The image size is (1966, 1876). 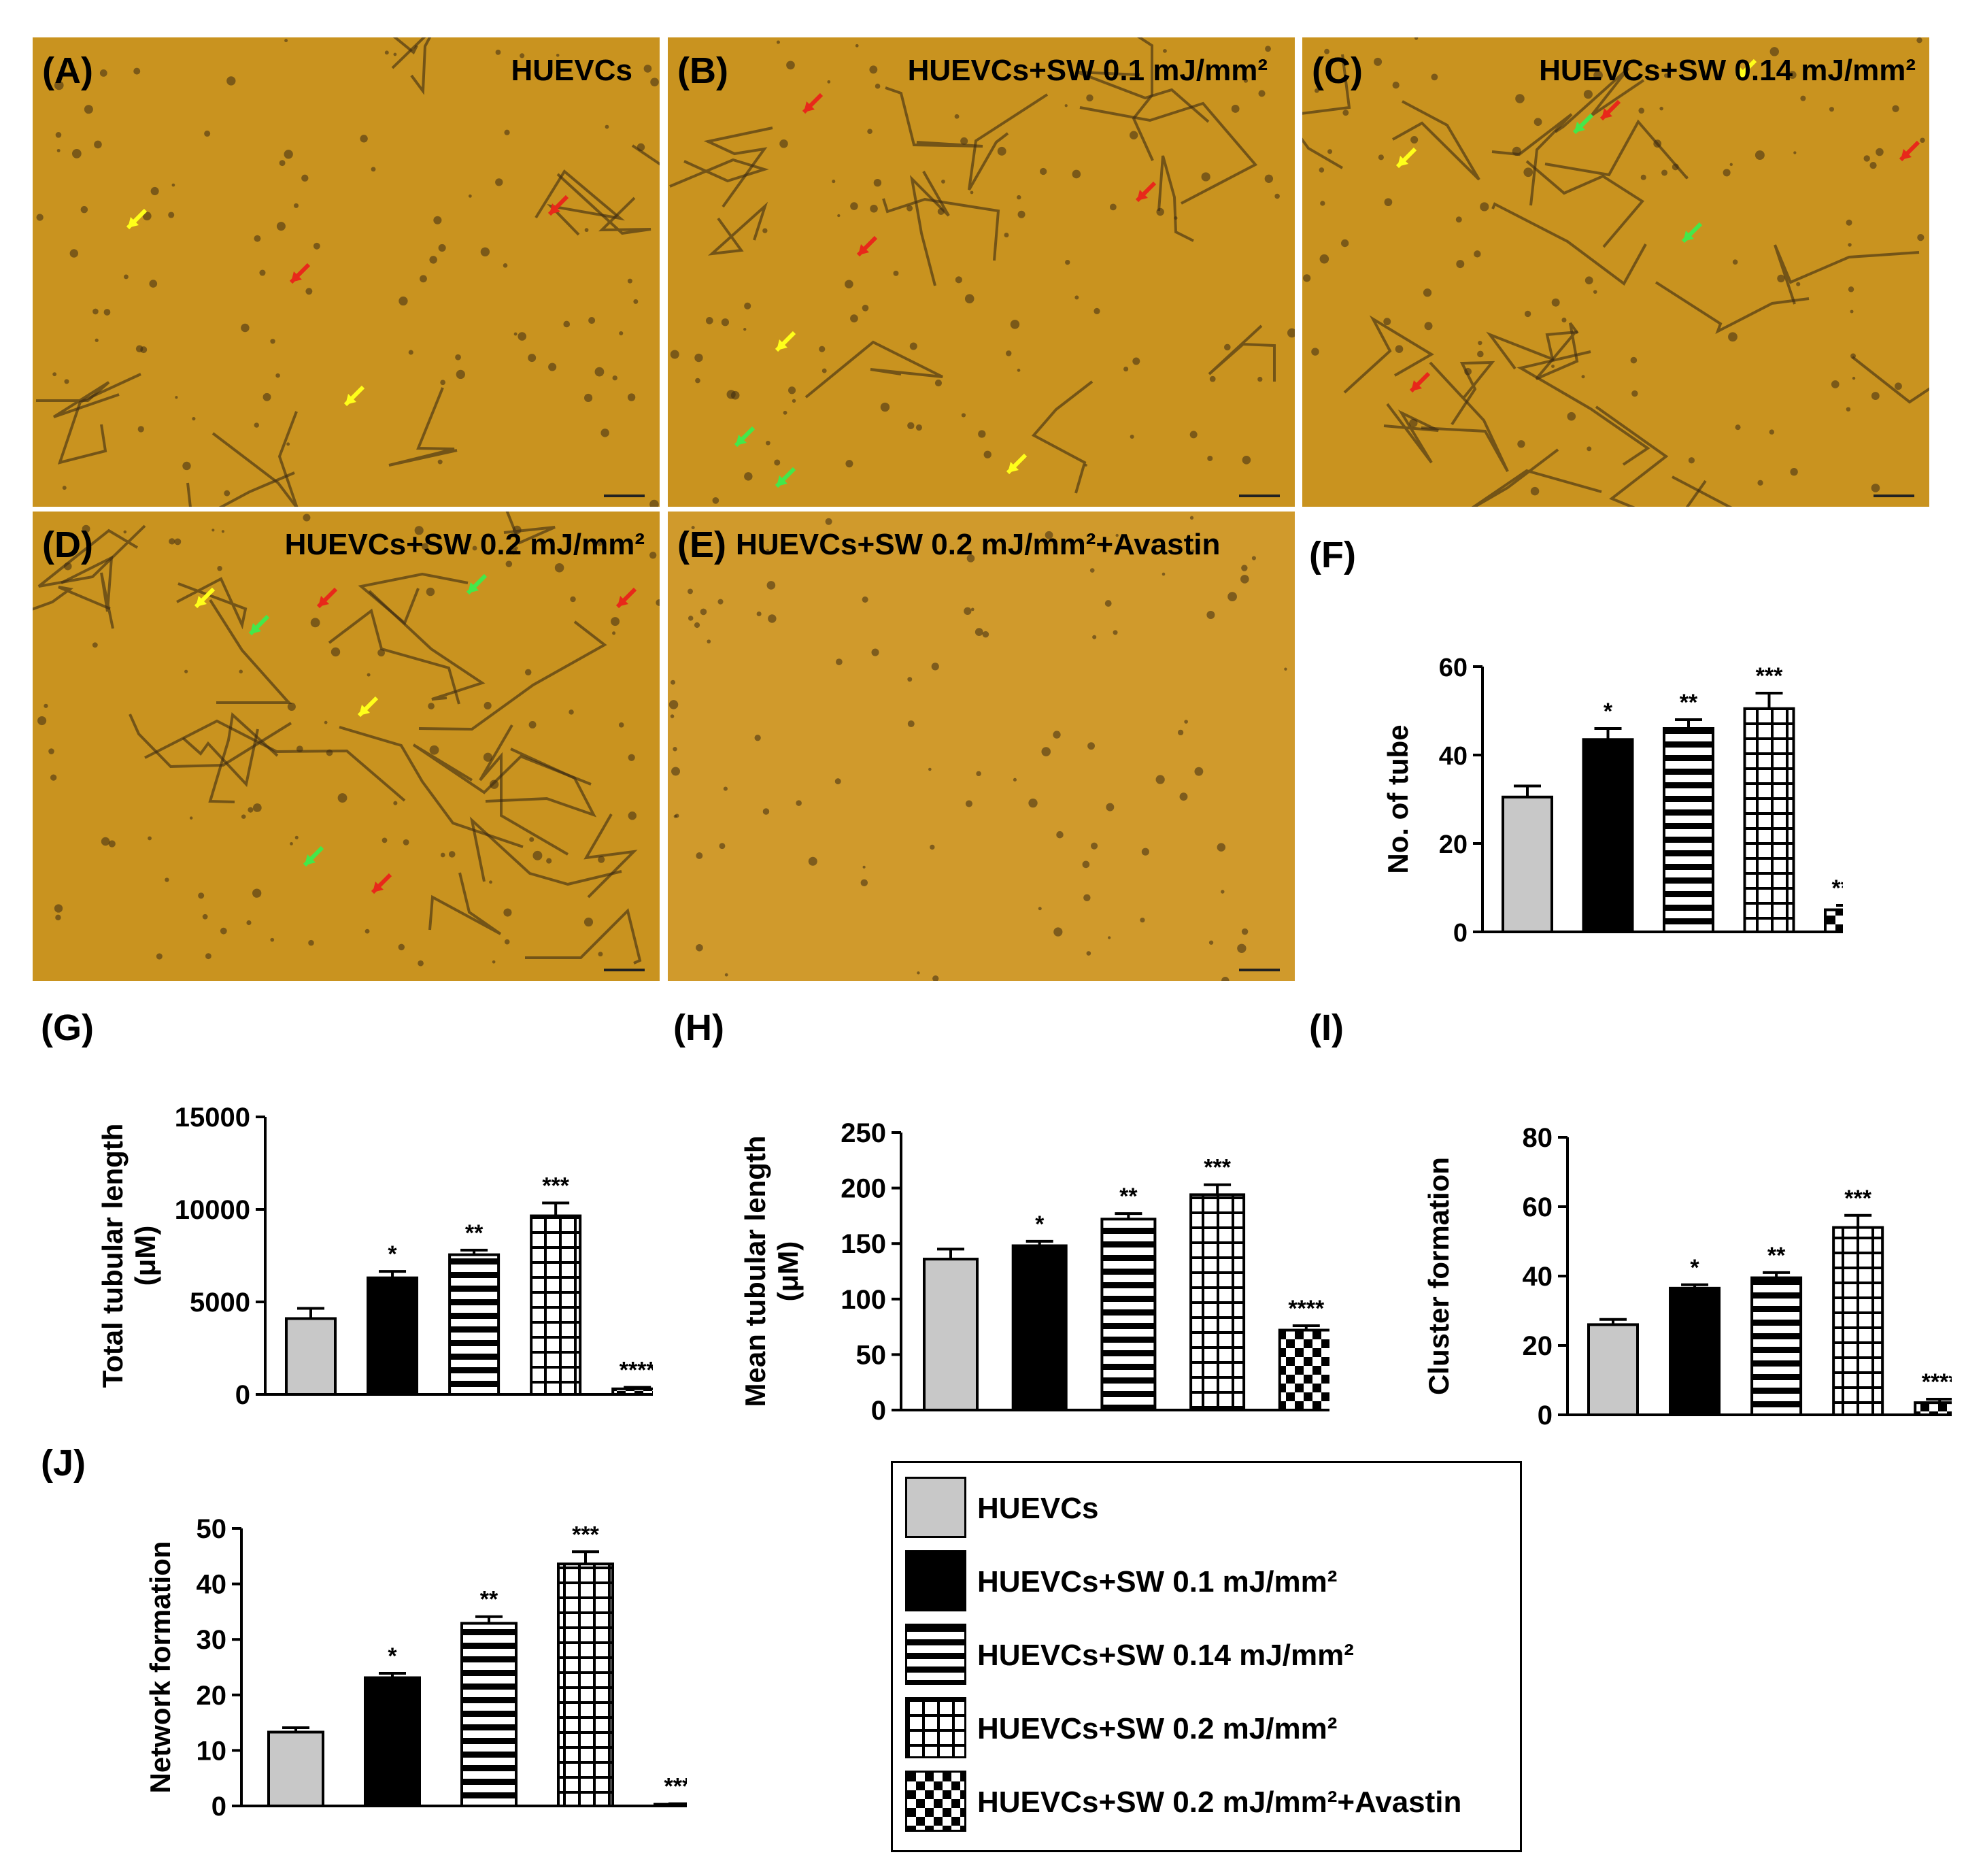 I want to click on legend-swatch-gray, so click(x=936, y=1507).